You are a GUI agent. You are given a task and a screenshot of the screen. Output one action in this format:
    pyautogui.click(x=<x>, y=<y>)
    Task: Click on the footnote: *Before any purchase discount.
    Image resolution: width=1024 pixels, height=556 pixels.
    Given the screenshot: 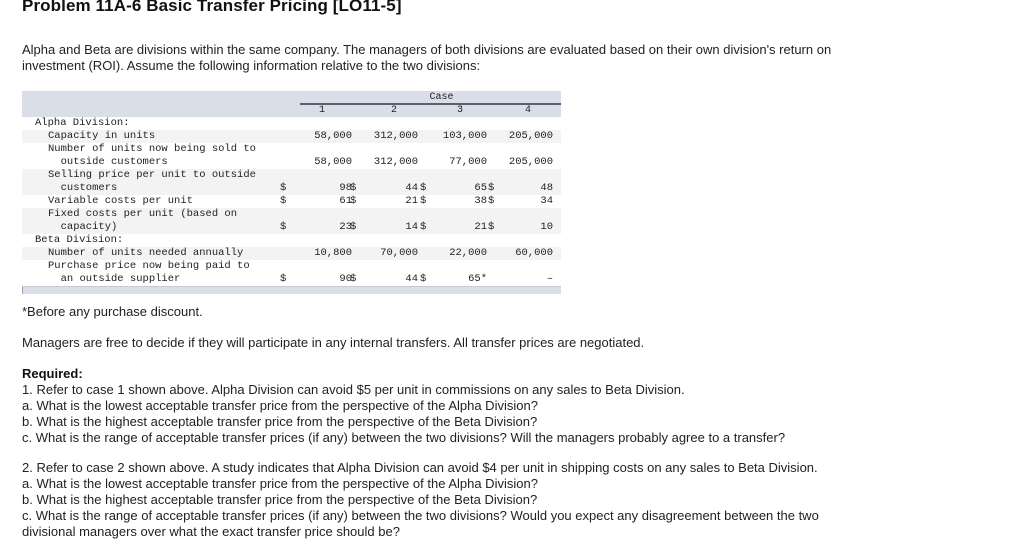 What is the action you would take?
    pyautogui.click(x=112, y=311)
    